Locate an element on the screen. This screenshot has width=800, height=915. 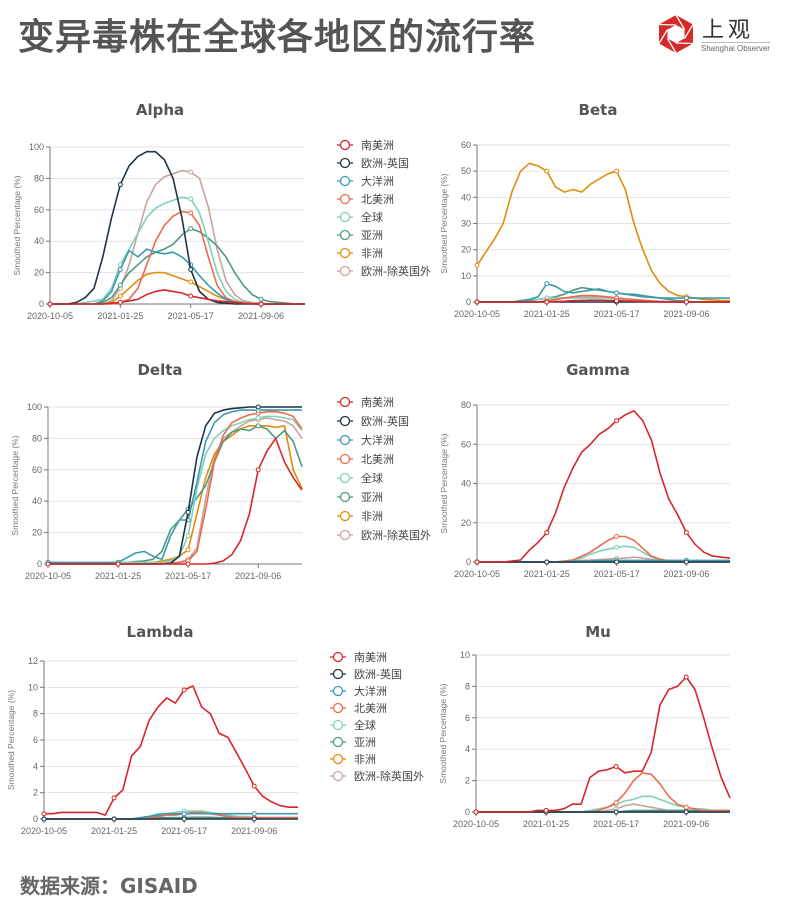
series-line-欧洲-除英国外 is located at coordinates (175, 491).